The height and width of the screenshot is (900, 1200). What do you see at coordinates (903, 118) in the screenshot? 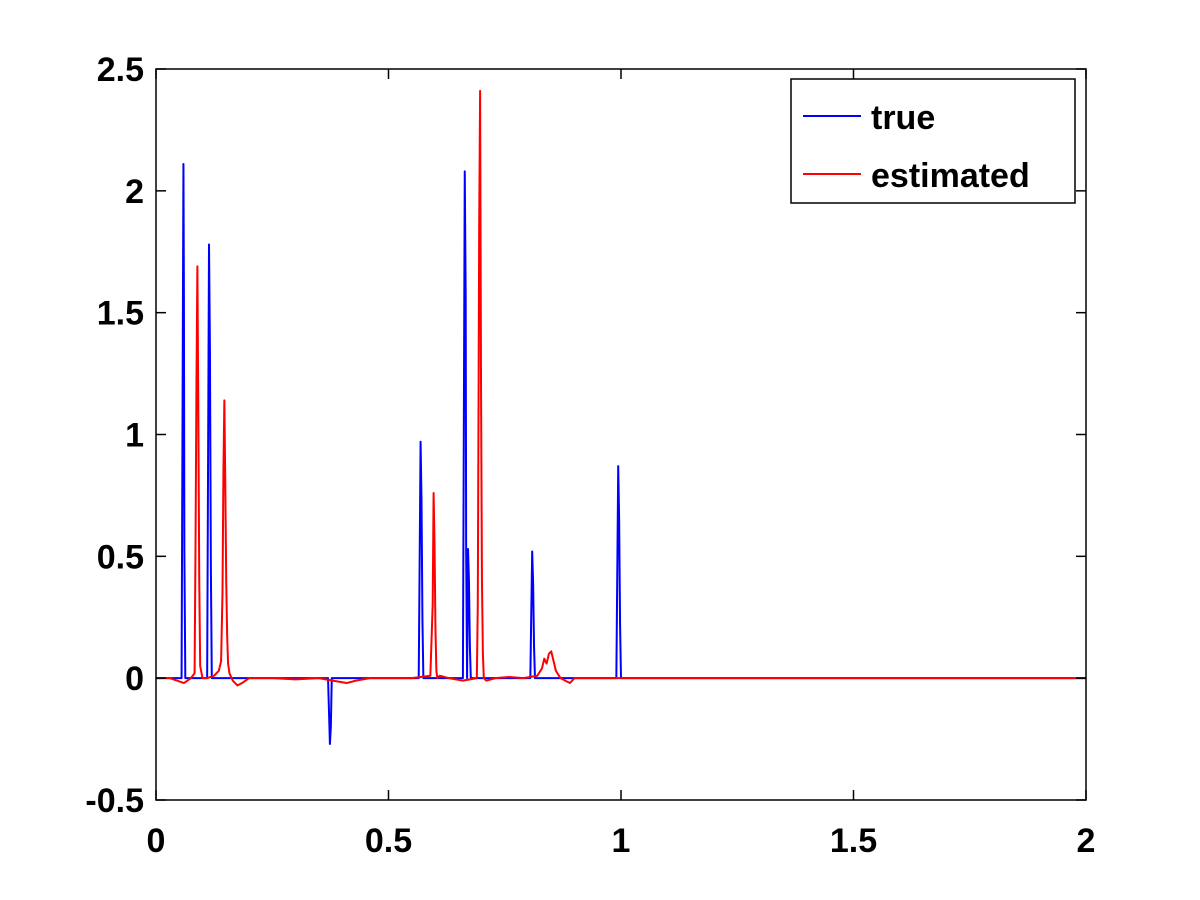
I see `legend-label-true: true` at bounding box center [903, 118].